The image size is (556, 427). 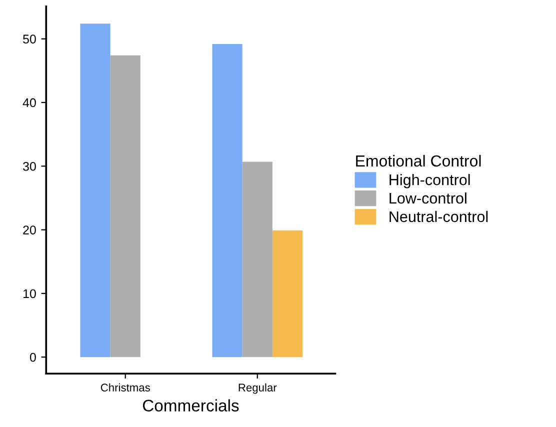 What do you see at coordinates (125, 387) in the screenshot?
I see `x-tick-label: Christmas` at bounding box center [125, 387].